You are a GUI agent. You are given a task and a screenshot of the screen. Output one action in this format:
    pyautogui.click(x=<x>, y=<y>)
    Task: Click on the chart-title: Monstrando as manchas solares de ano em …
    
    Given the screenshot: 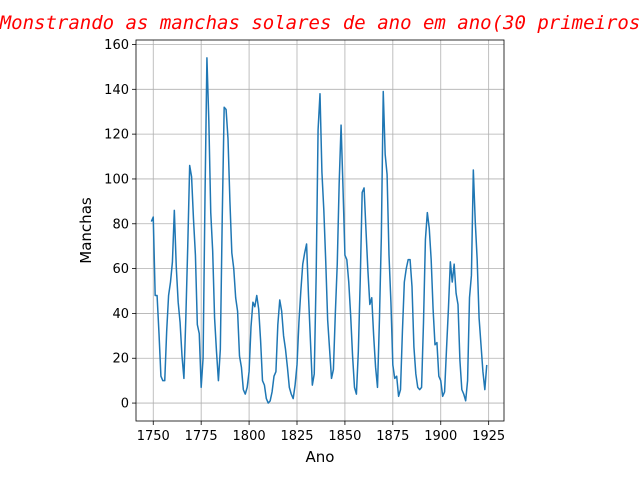 What is the action you would take?
    pyautogui.click(x=320, y=23)
    